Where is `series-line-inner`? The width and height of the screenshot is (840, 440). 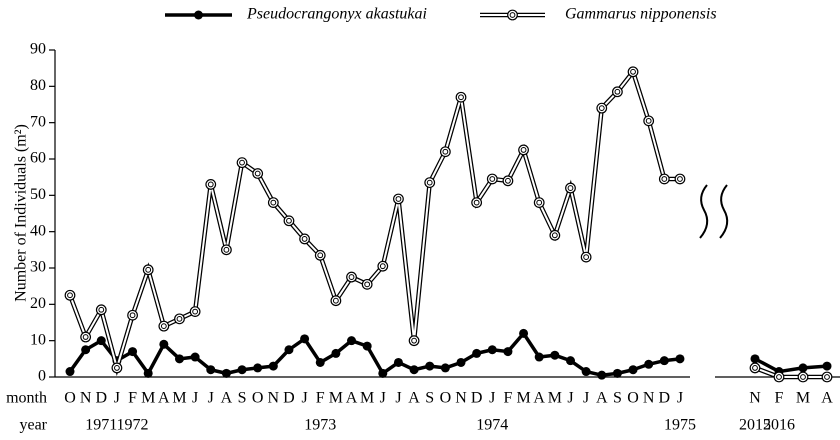
series-line-inner is located at coordinates (790, 372).